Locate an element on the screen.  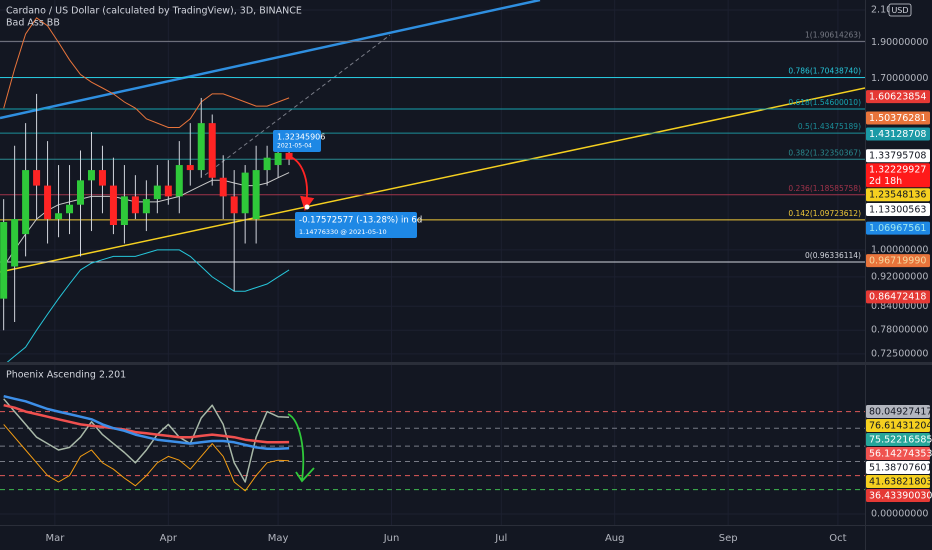
fib-label: 0.618(1.54600010) is located at coordinates (824, 102).